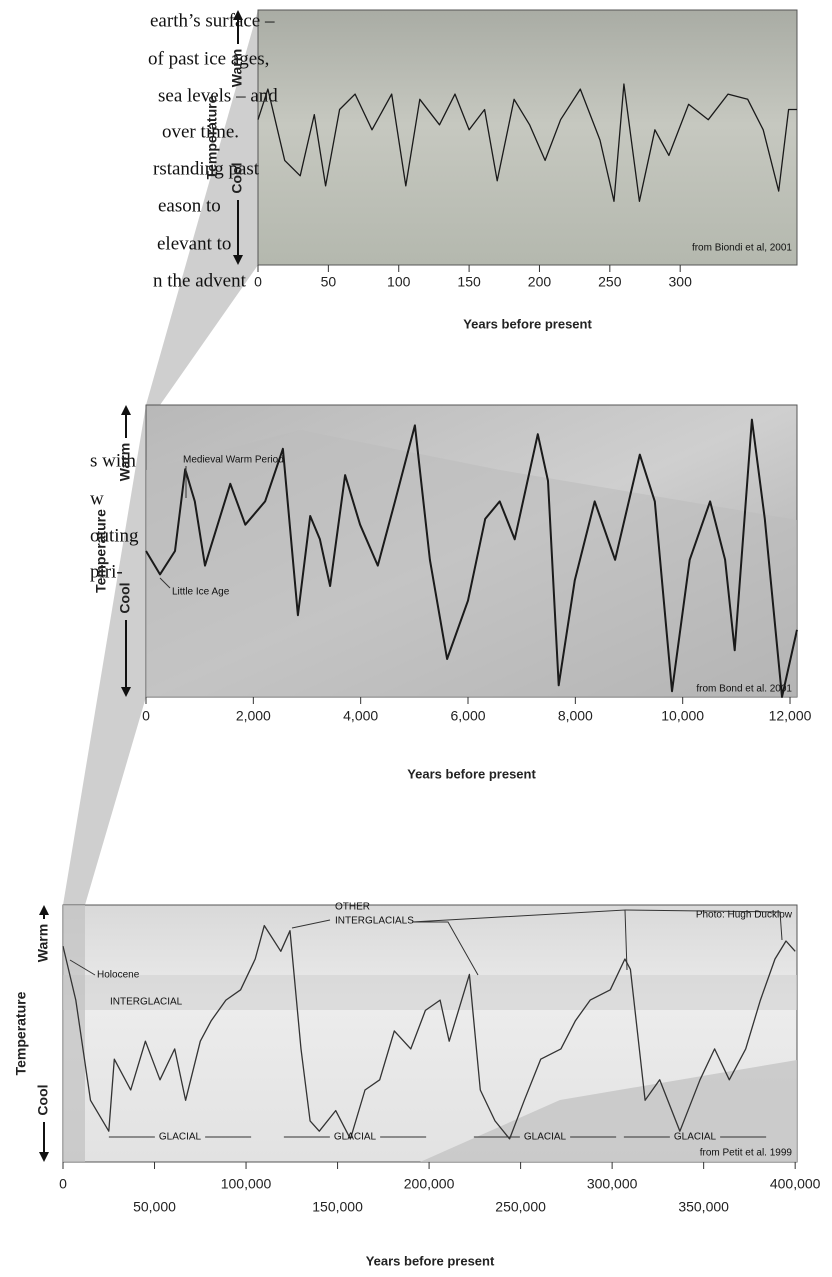 Image resolution: width=832 pixels, height=1277 pixels. What do you see at coordinates (246, 1184) in the screenshot?
I see `x-tick-label: 100,000` at bounding box center [246, 1184].